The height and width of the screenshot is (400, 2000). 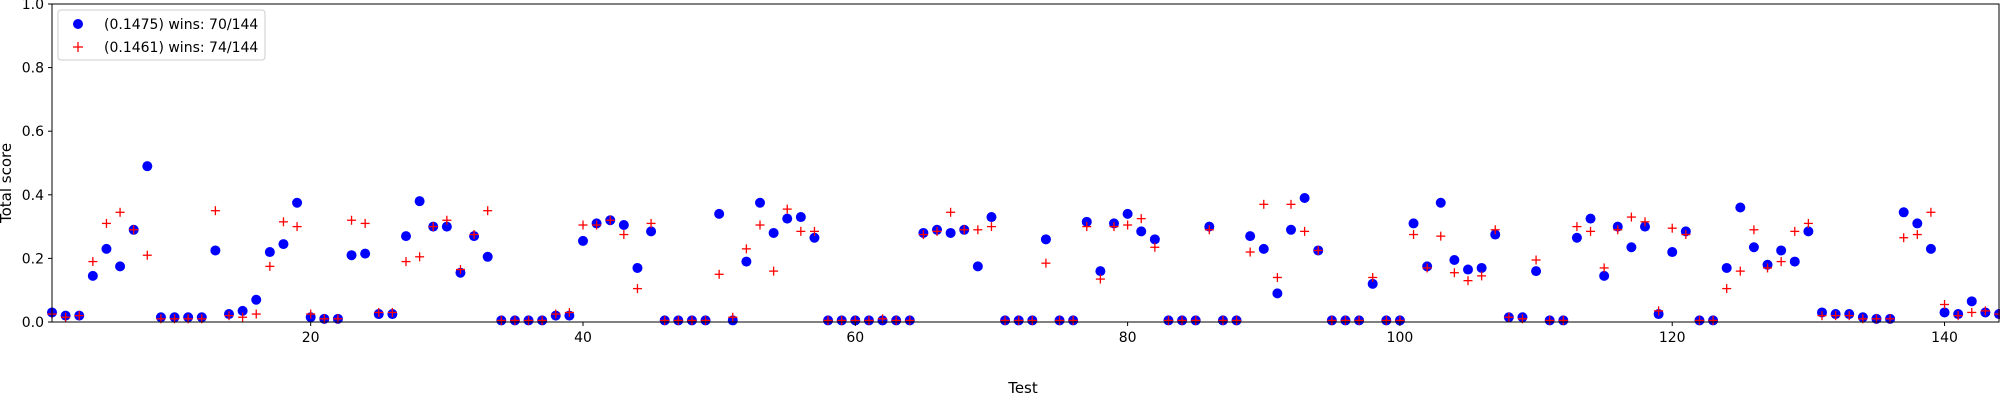 What do you see at coordinates (37, 165) in the screenshot?
I see `y-axis: 0.0 0.2 0.4 0.6 0.8 1.0` at bounding box center [37, 165].